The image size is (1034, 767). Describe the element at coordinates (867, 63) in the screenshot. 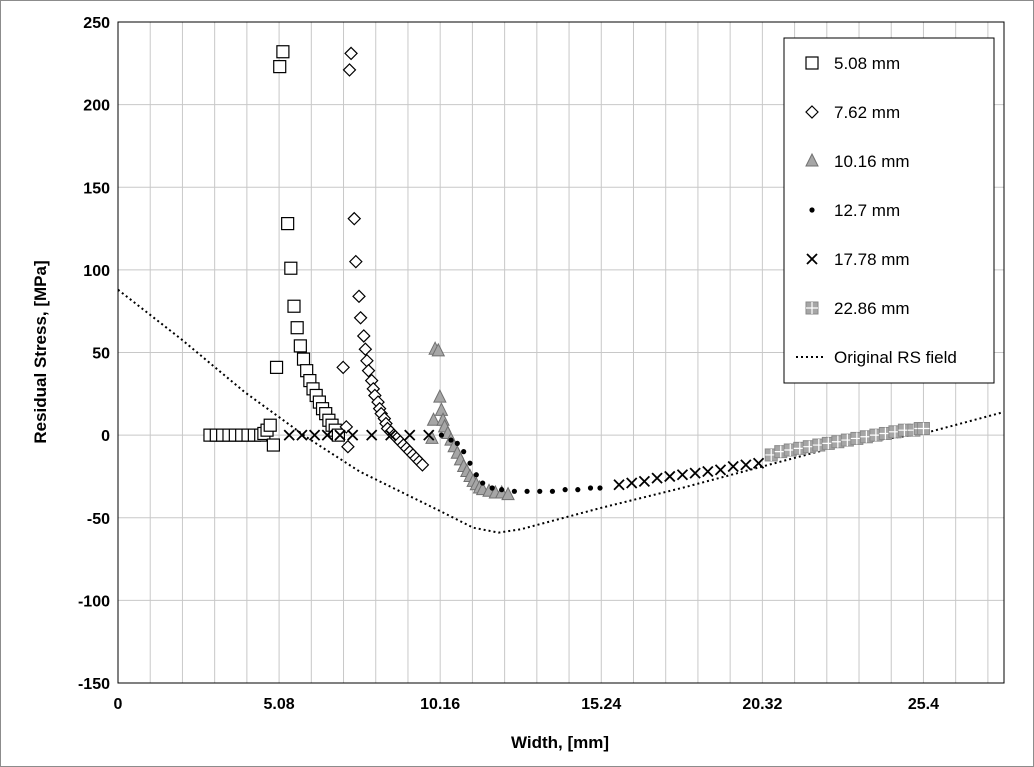

I see `legend-label: 5.08 mm` at that location.